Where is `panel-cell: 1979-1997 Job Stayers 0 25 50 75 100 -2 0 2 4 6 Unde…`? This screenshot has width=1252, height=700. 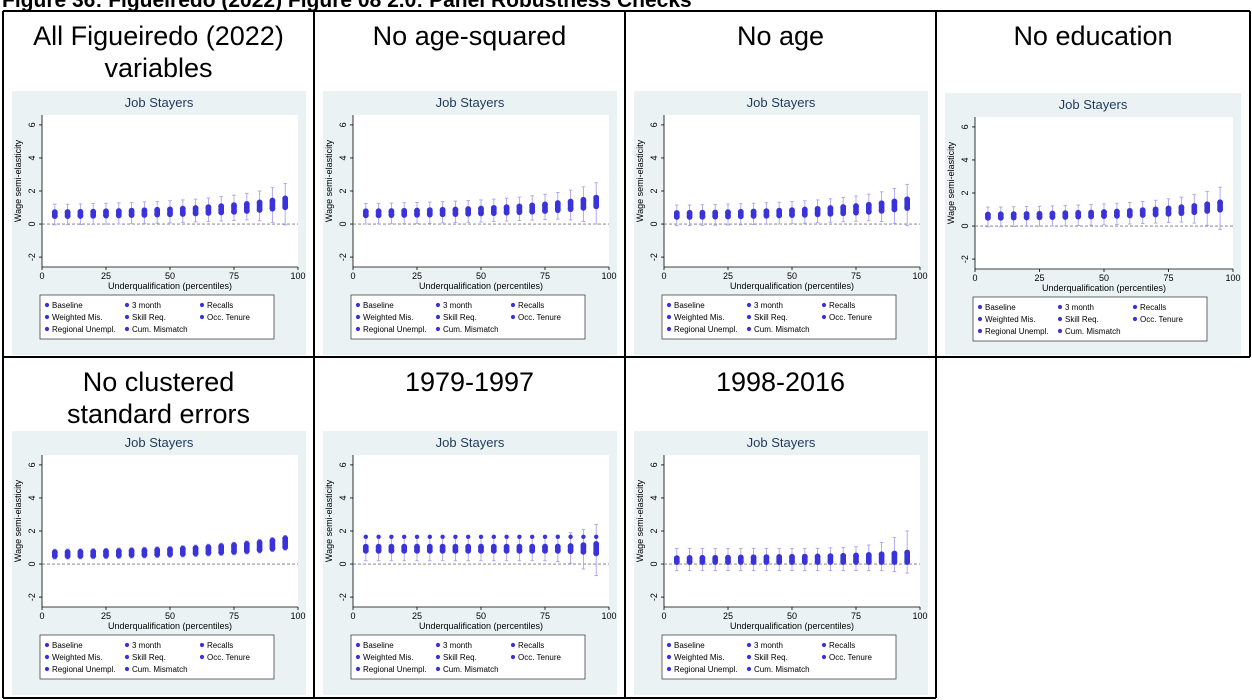 panel-cell: 1979-1997 Job Stayers 0 25 50 75 100 -2 0 2 4 6 Unde… is located at coordinates (469, 527).